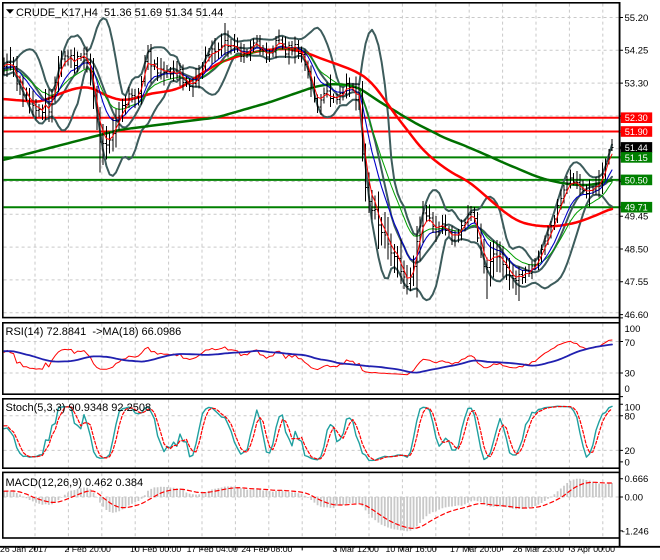 The height and width of the screenshot is (560, 660). What do you see at coordinates (636, 180) in the screenshot?
I see `svg-text: 50.50` at bounding box center [636, 180].